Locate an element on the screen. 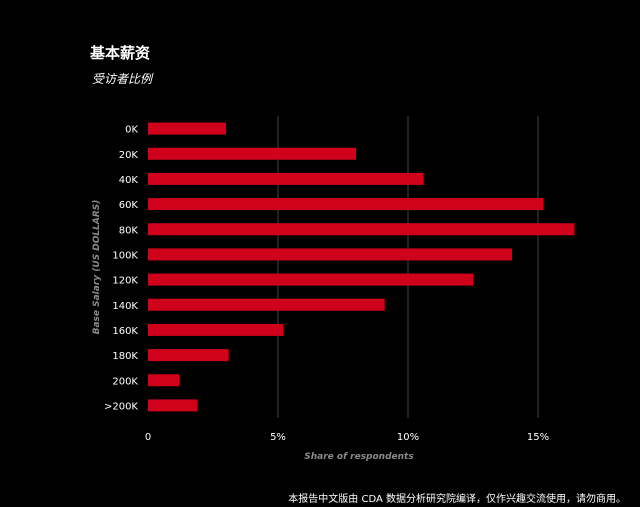 The image size is (640, 507). y-tick-label: 180K is located at coordinates (125, 356).